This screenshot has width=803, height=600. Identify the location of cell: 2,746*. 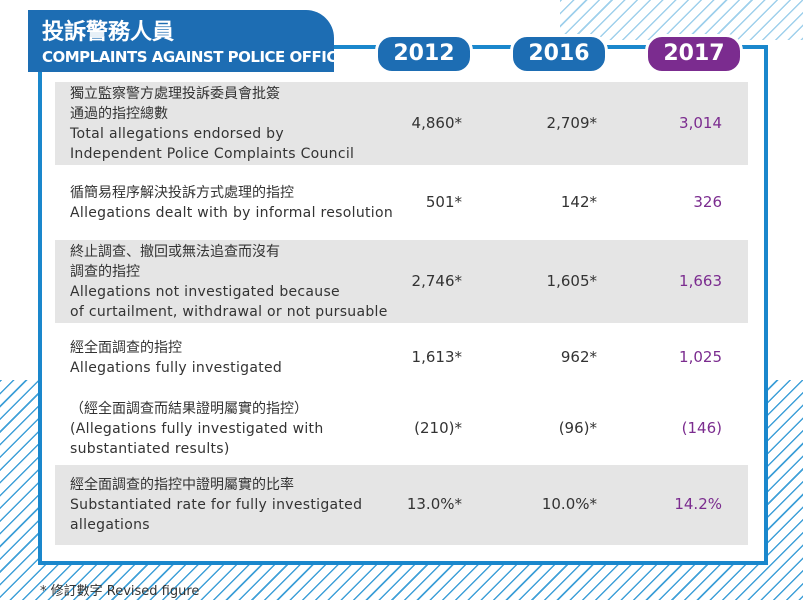
(436, 280).